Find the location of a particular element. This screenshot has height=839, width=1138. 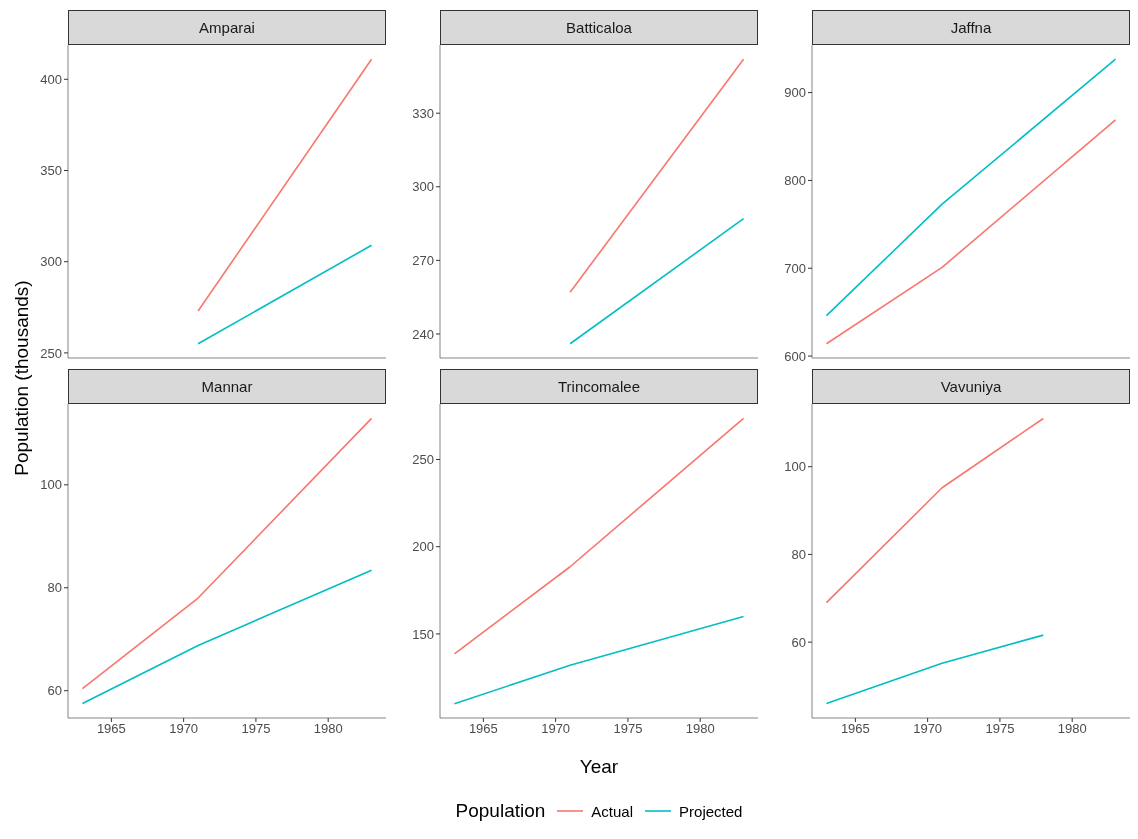

legend-label: Projected is located at coordinates (710, 811).